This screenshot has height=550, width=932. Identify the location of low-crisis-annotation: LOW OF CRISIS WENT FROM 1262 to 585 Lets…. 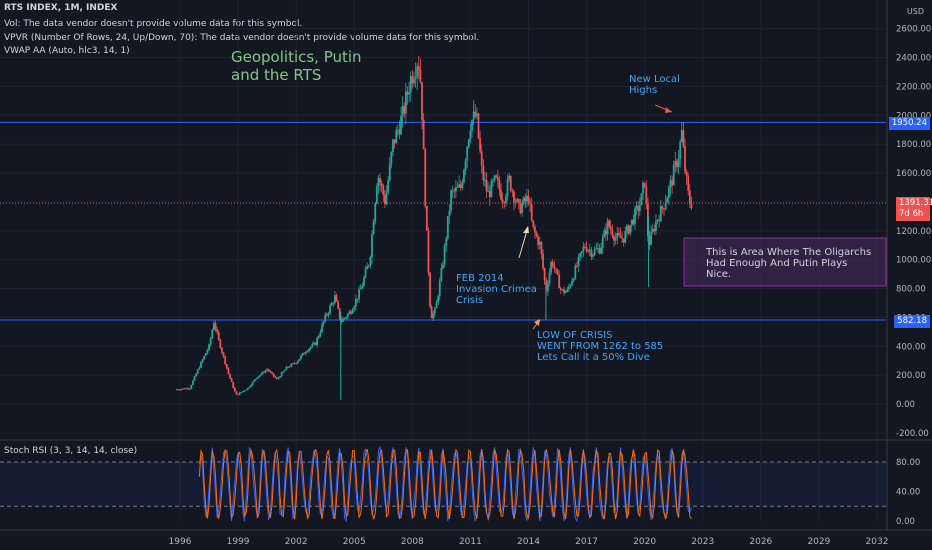
(600, 346).